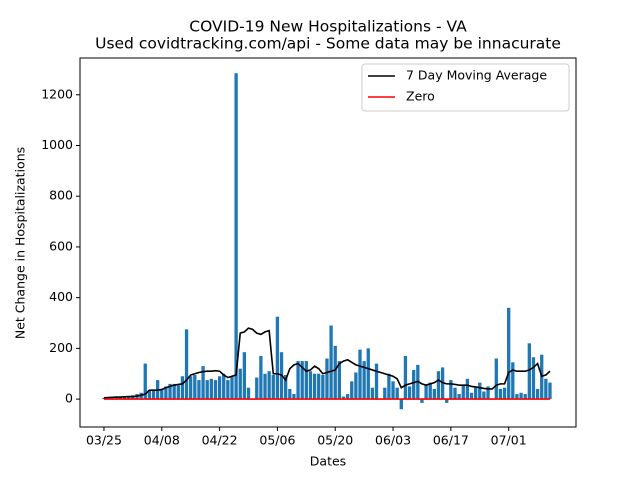 The image size is (640, 480). What do you see at coordinates (476, 75) in the screenshot?
I see `legend-label: 7 Day Moving Average` at bounding box center [476, 75].